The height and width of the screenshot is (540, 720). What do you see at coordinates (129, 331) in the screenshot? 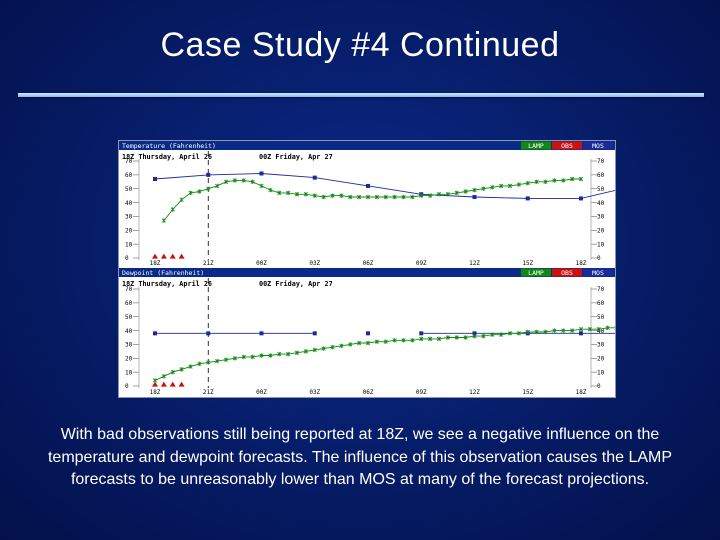
I see `y-tick-label-left: 40` at bounding box center [129, 331].